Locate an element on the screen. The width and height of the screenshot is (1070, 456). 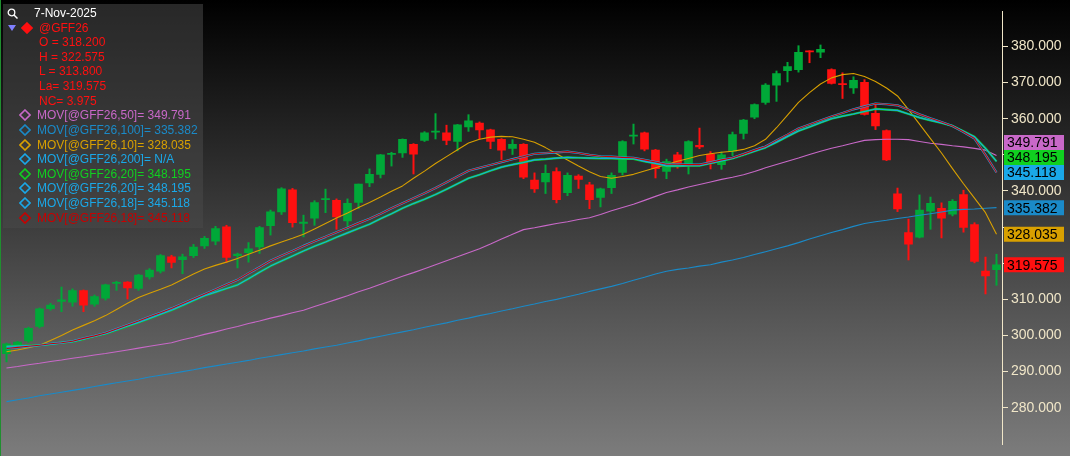
data-label: 335.382 is located at coordinates (1032, 207).